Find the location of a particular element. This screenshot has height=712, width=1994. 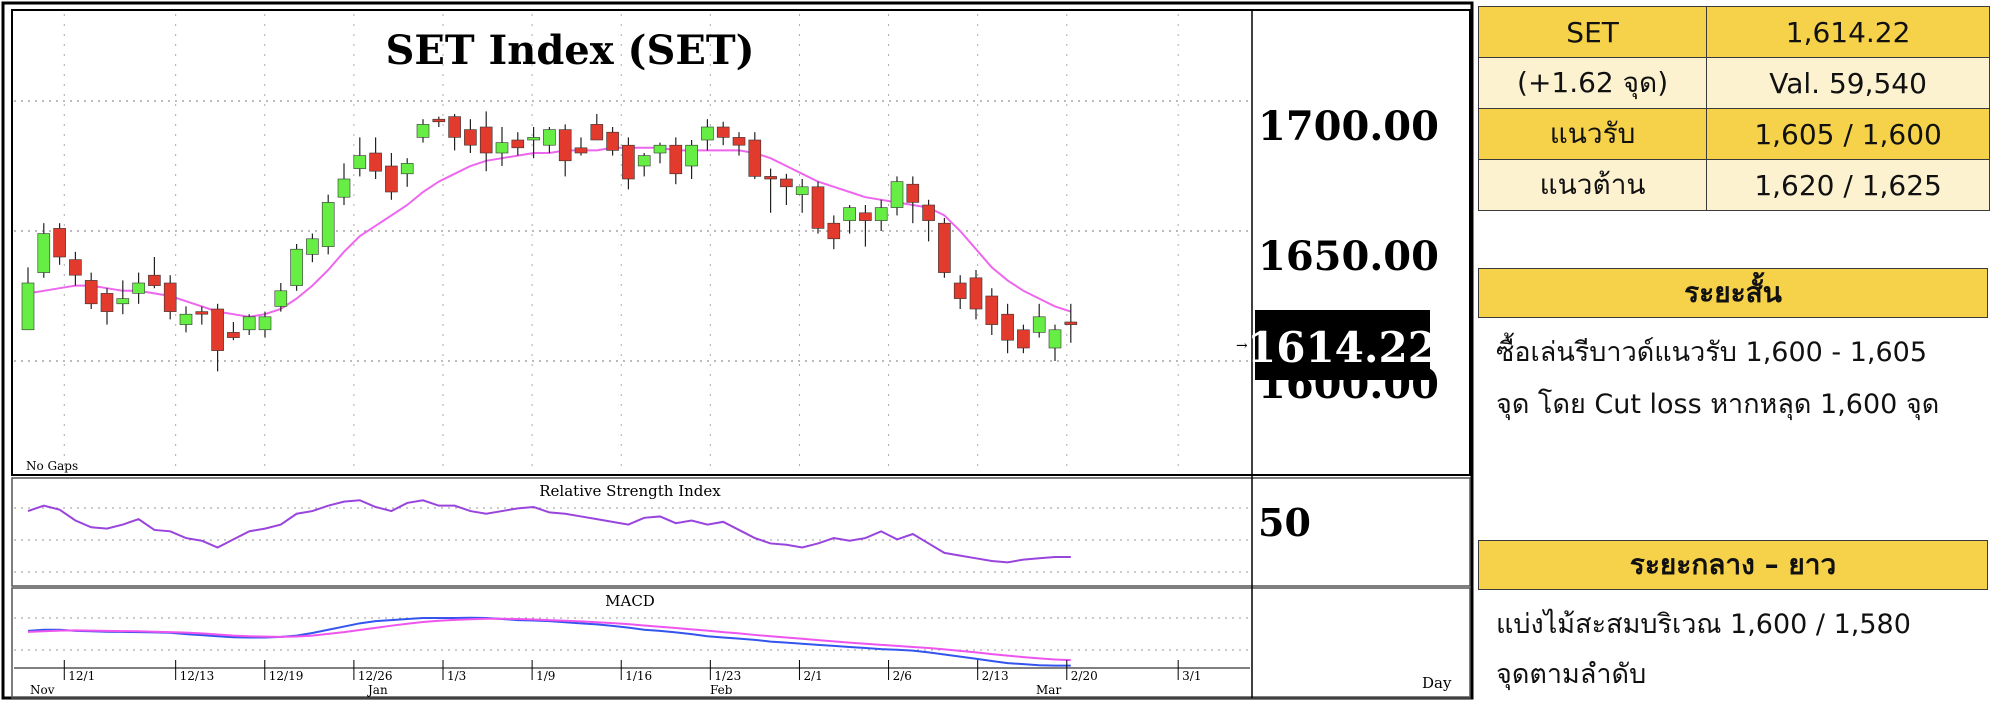

table-row: SET 1,614.22 is located at coordinates (1733, 32).